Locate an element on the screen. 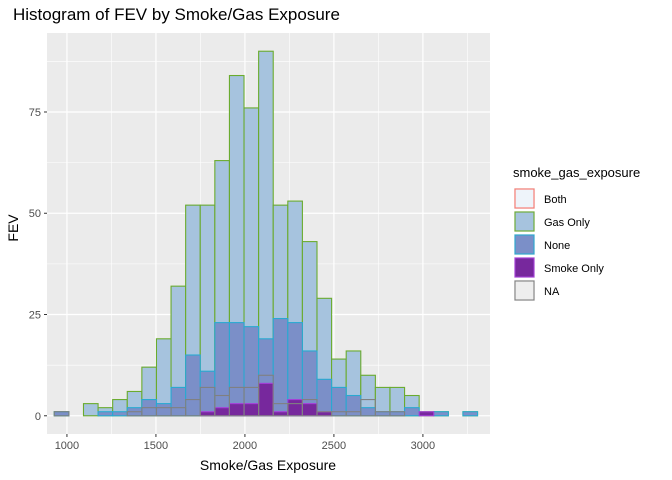  y-axis-title: FEV is located at coordinates (13, 228).